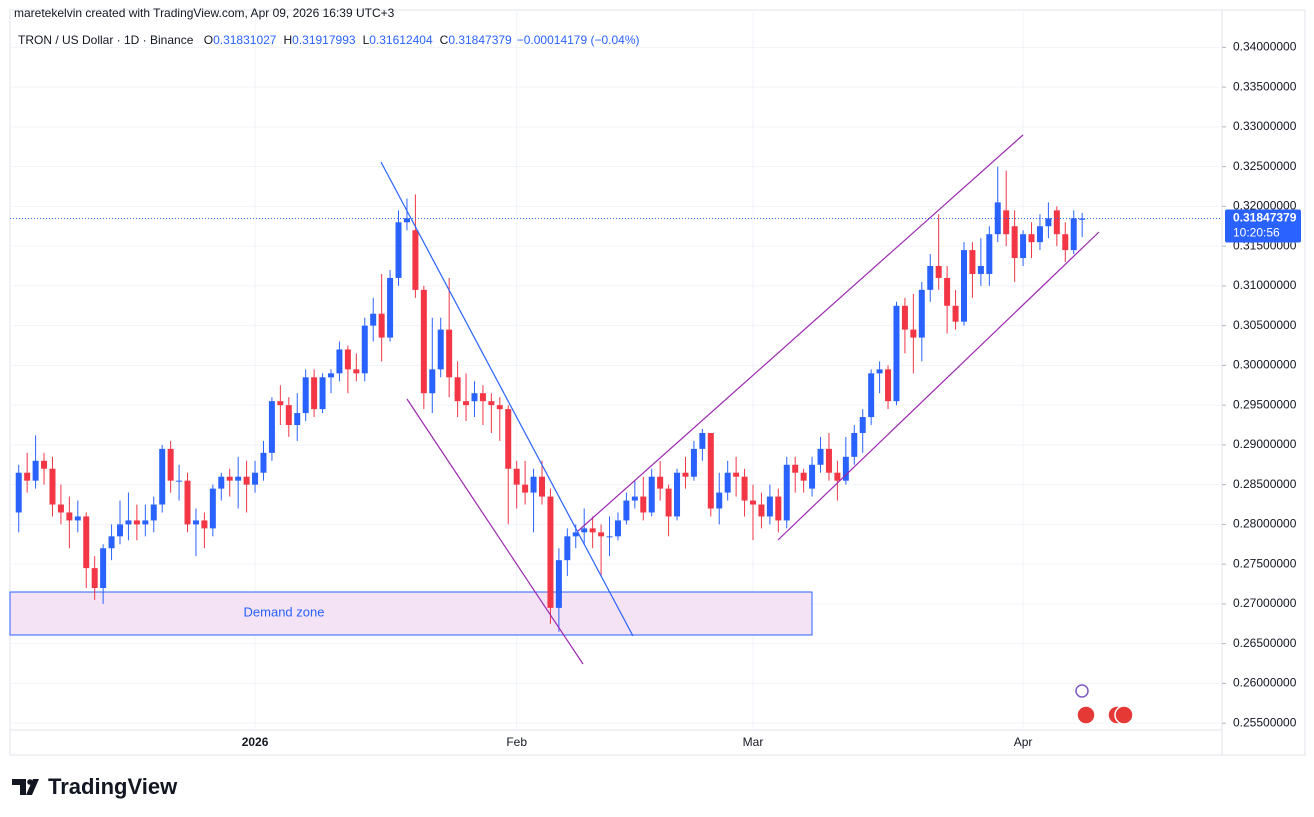  I want to click on y-tick-label: 0.33000000, so click(1265, 126).